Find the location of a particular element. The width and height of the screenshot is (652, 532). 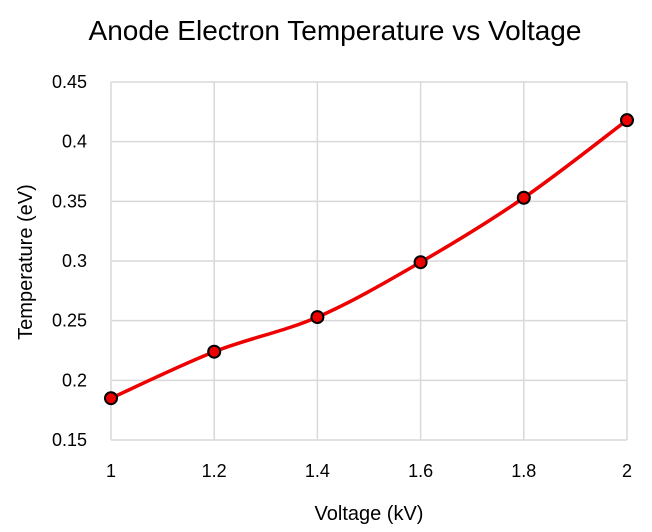

chart-title: Anode Electron Temperature vs Voltage is located at coordinates (335, 30).